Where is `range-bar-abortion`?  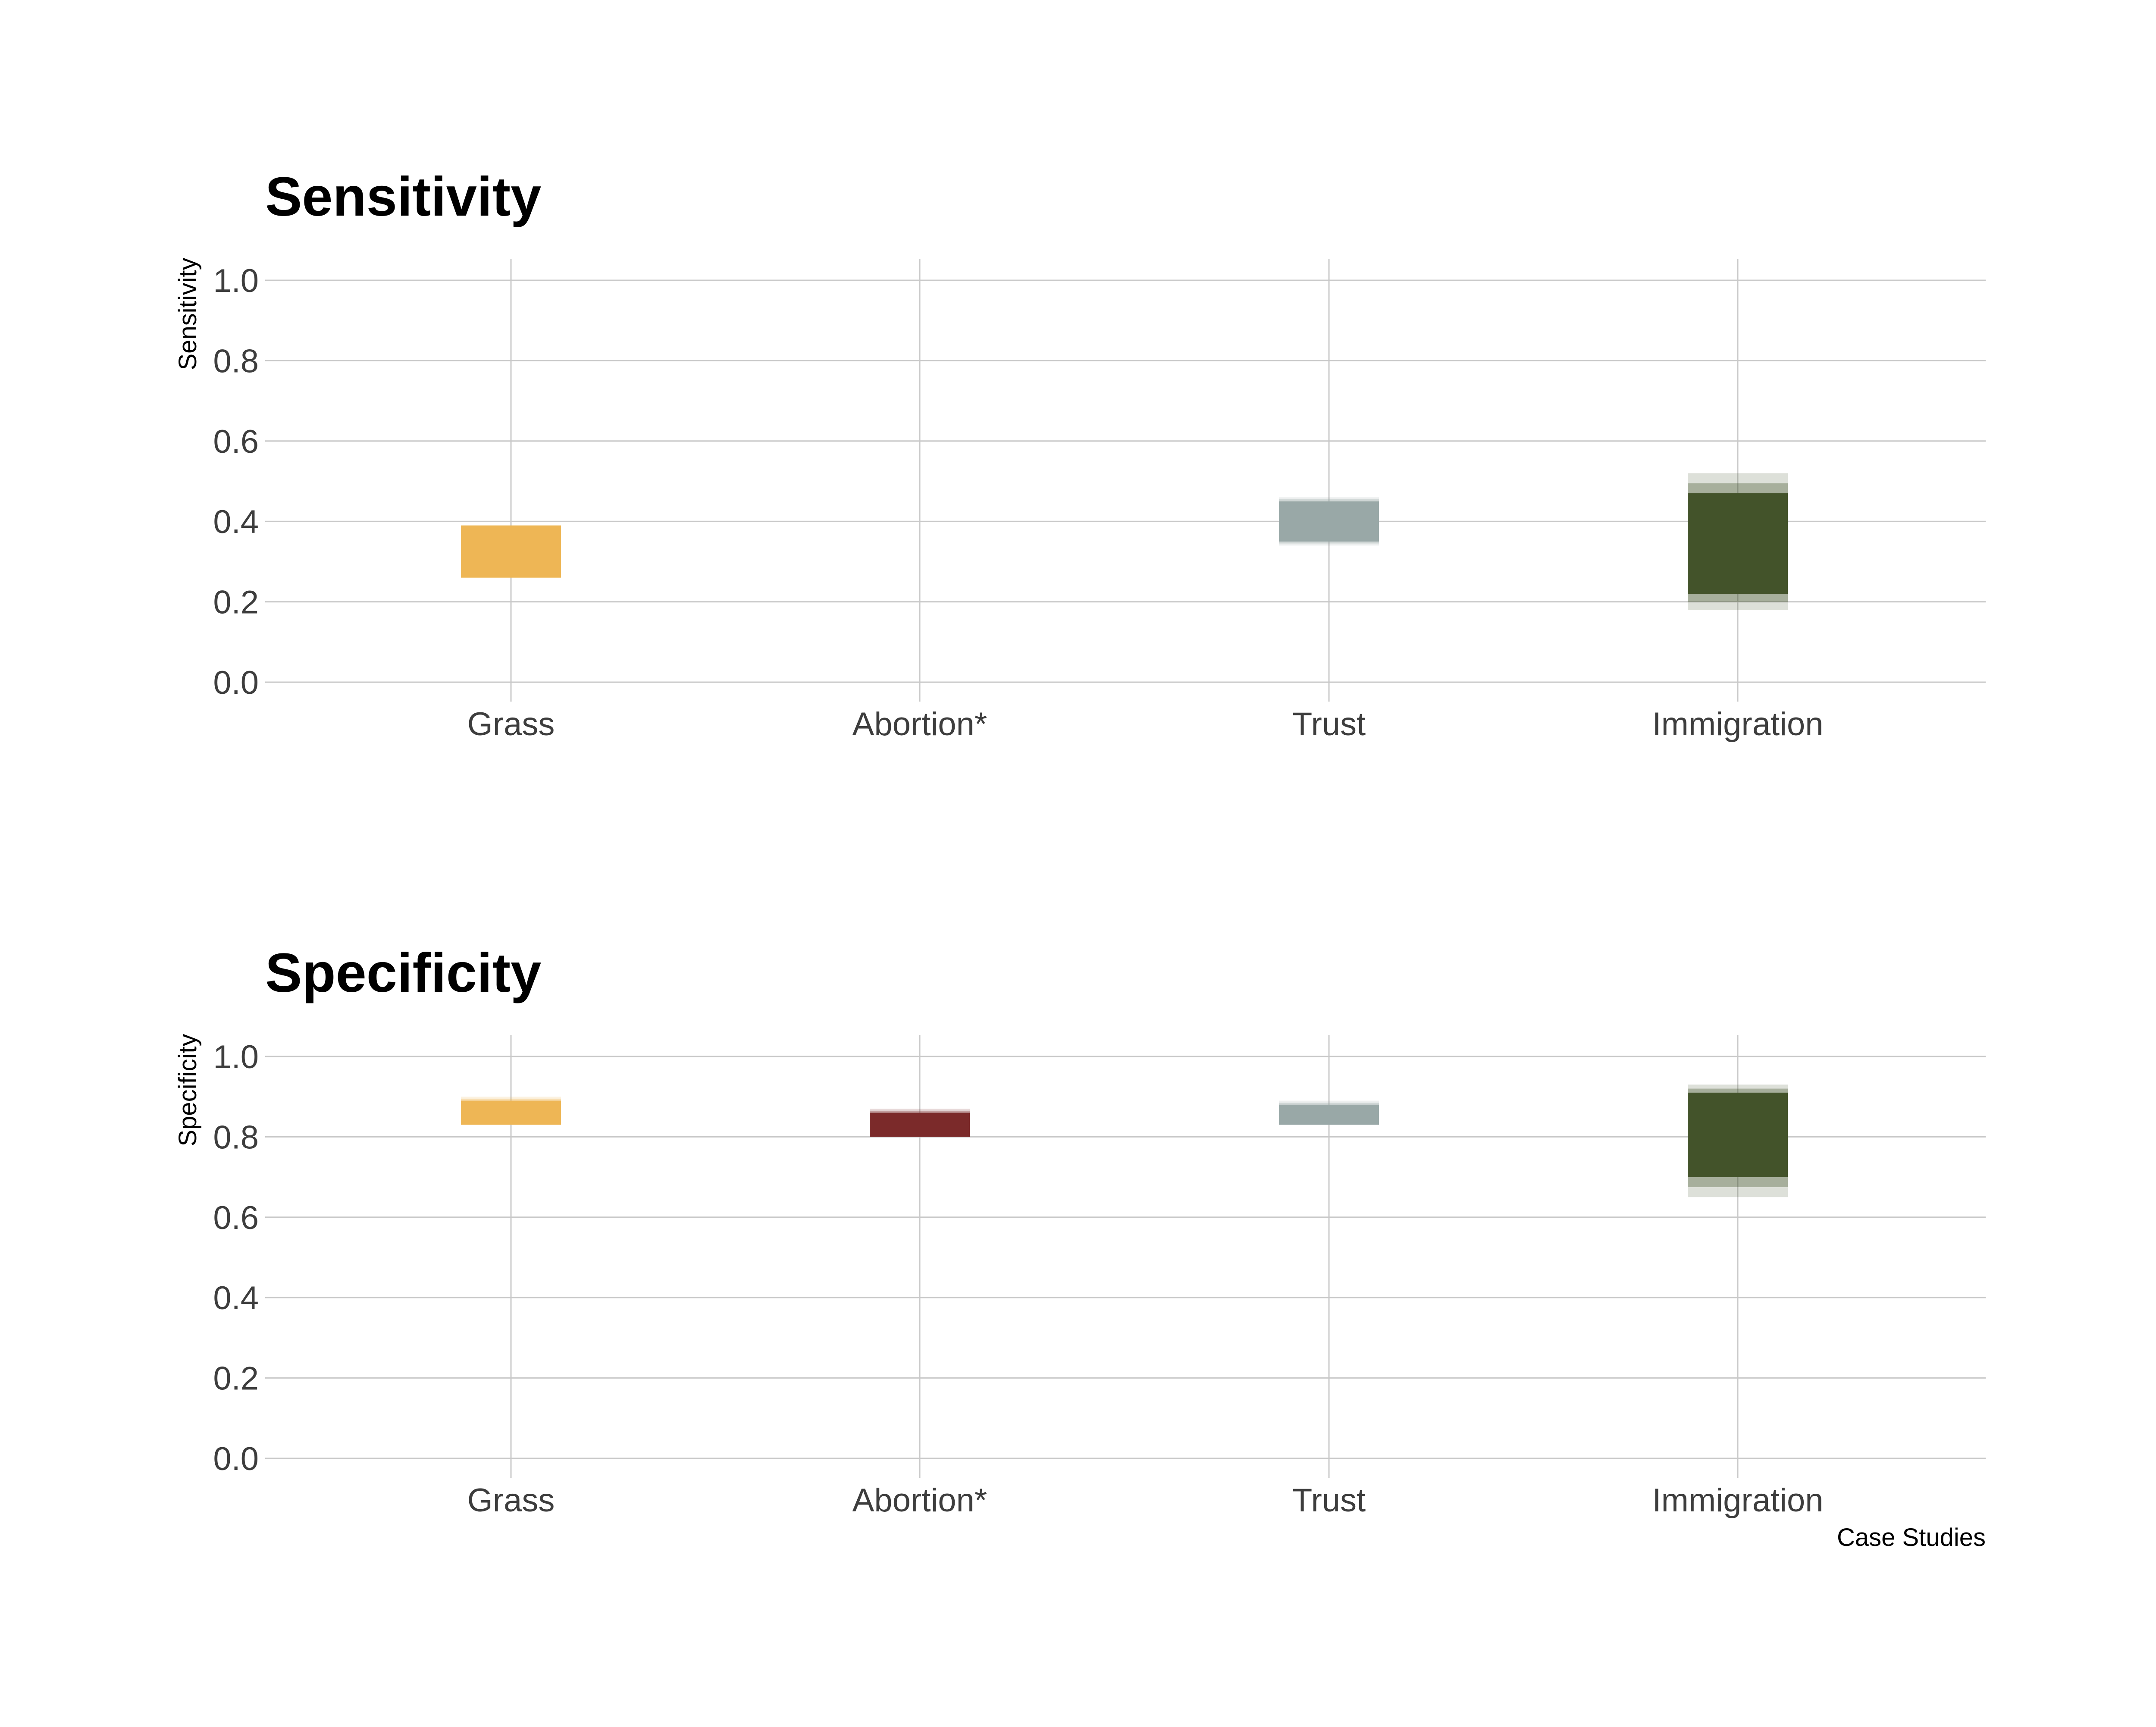 range-bar-abortion is located at coordinates (920, 1125).